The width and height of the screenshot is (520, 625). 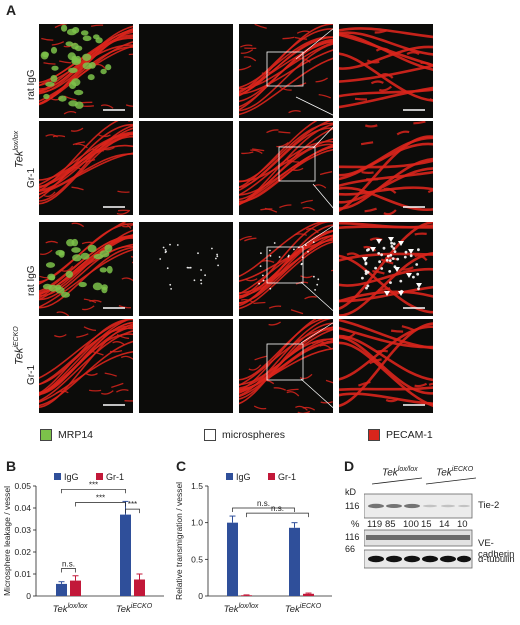 I want to click on panel-letter-b: B, so click(x=11, y=466).